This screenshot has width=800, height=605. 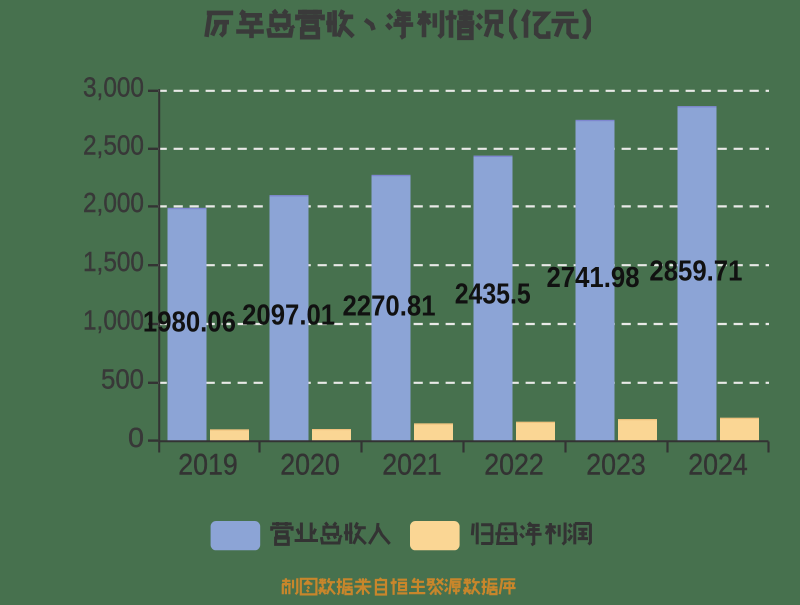 I want to click on svg-text: 2741.98, so click(x=593, y=278).